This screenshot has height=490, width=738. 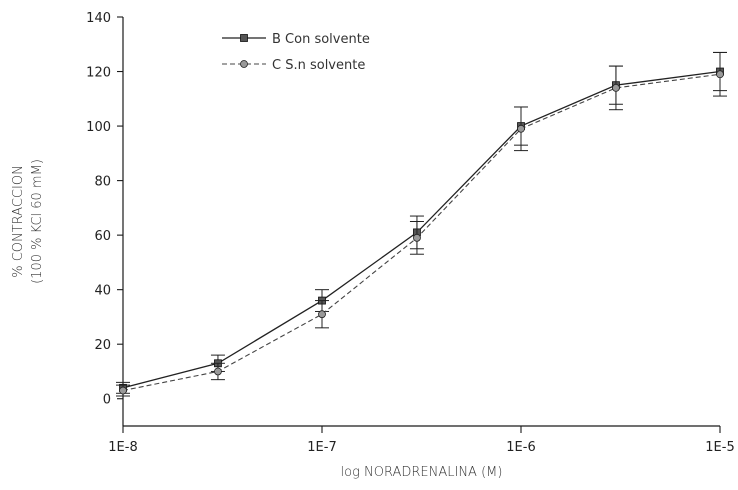 What do you see at coordinates (122, 447) in the screenshot?
I see `x-tick-label: 1E-8` at bounding box center [122, 447].